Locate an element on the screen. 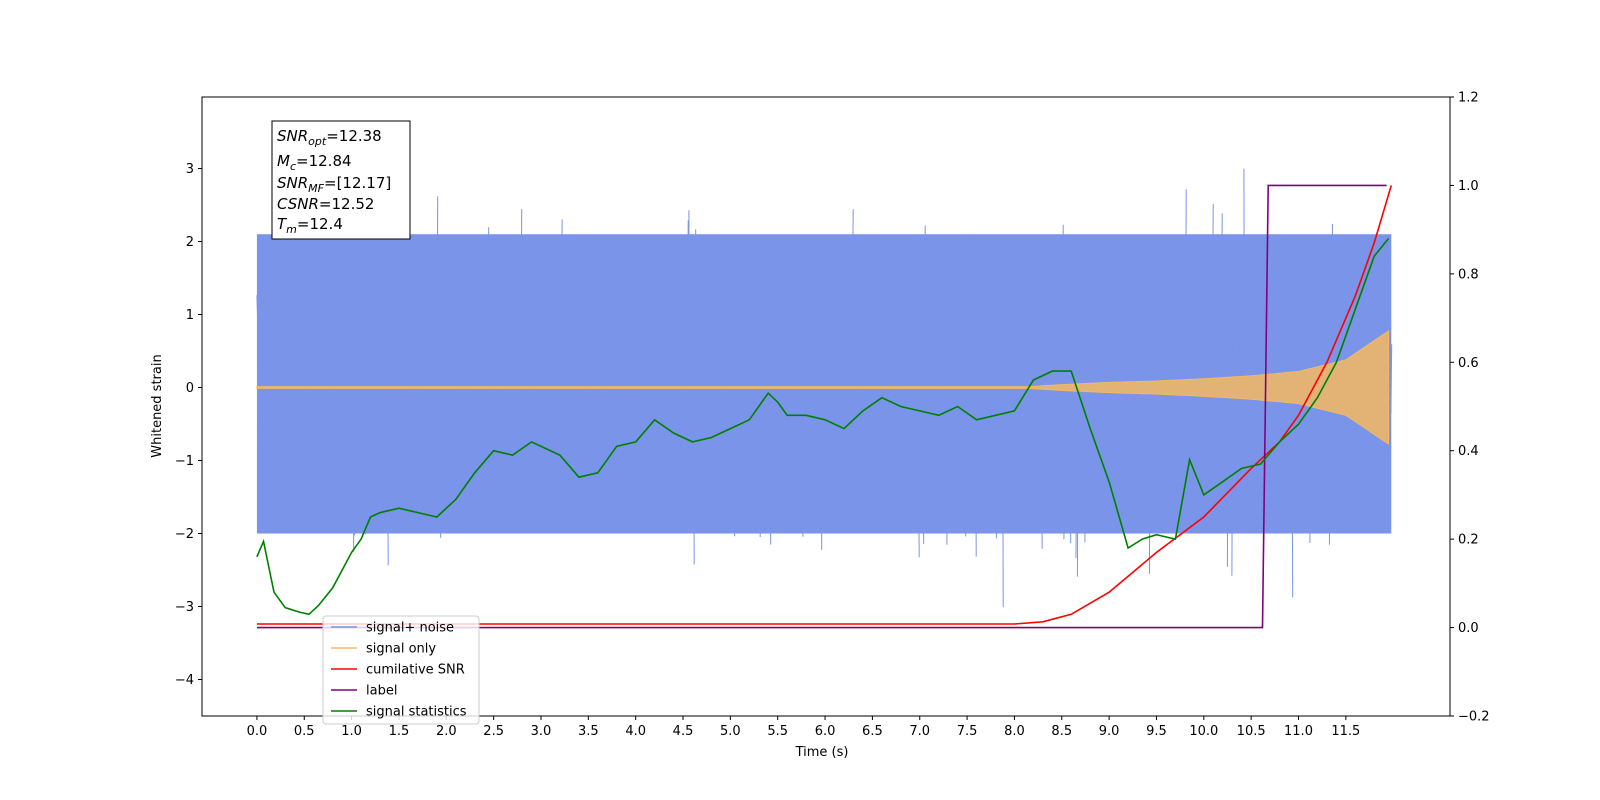  legend-label-signal-statistics: signal statistics is located at coordinates (416, 712).